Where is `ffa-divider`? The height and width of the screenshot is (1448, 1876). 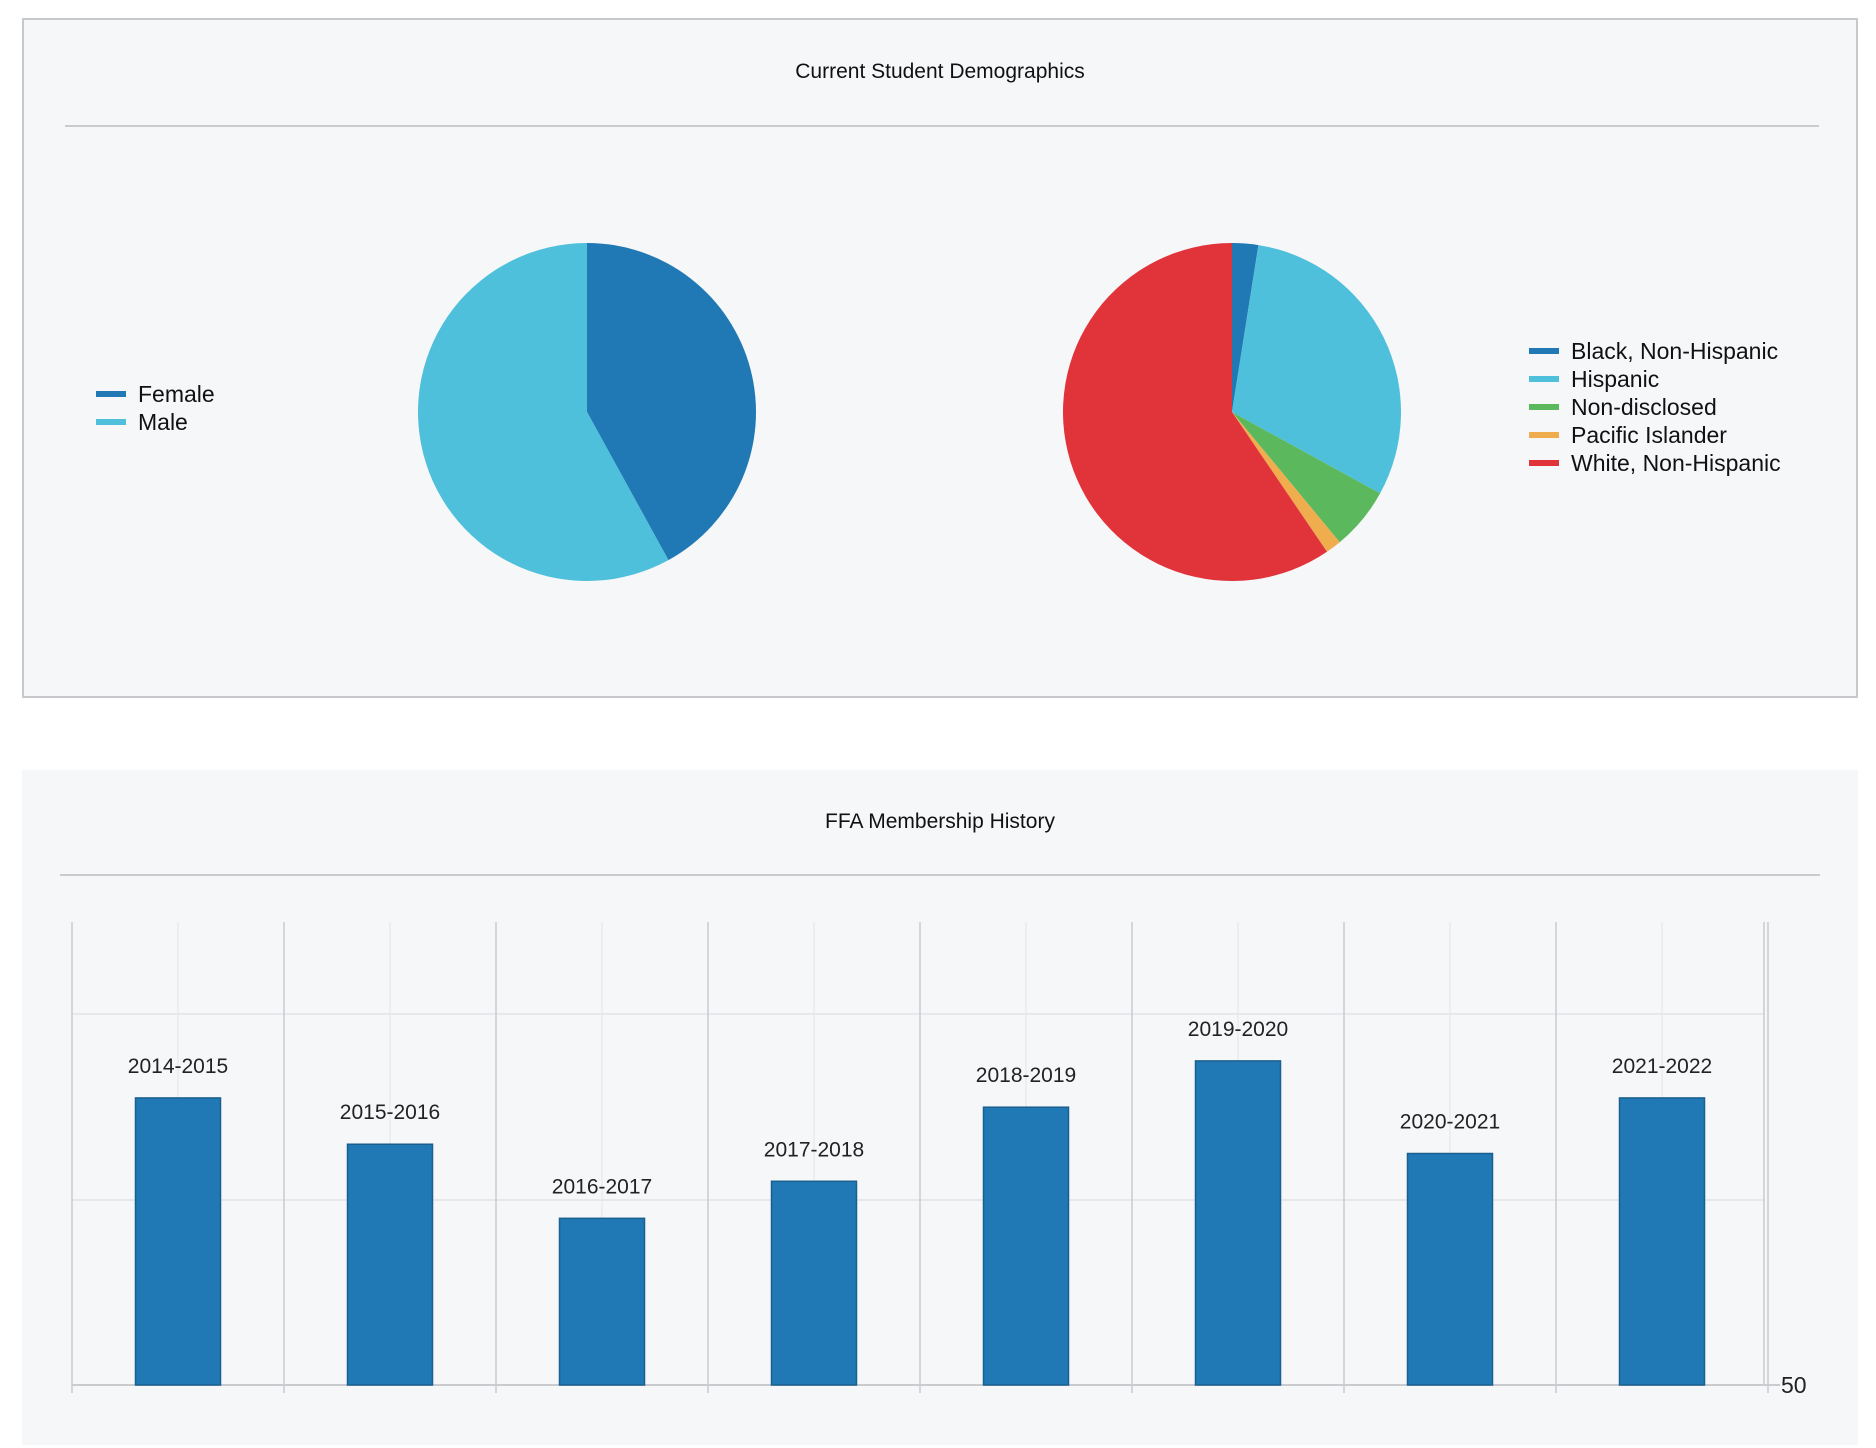 ffa-divider is located at coordinates (940, 875).